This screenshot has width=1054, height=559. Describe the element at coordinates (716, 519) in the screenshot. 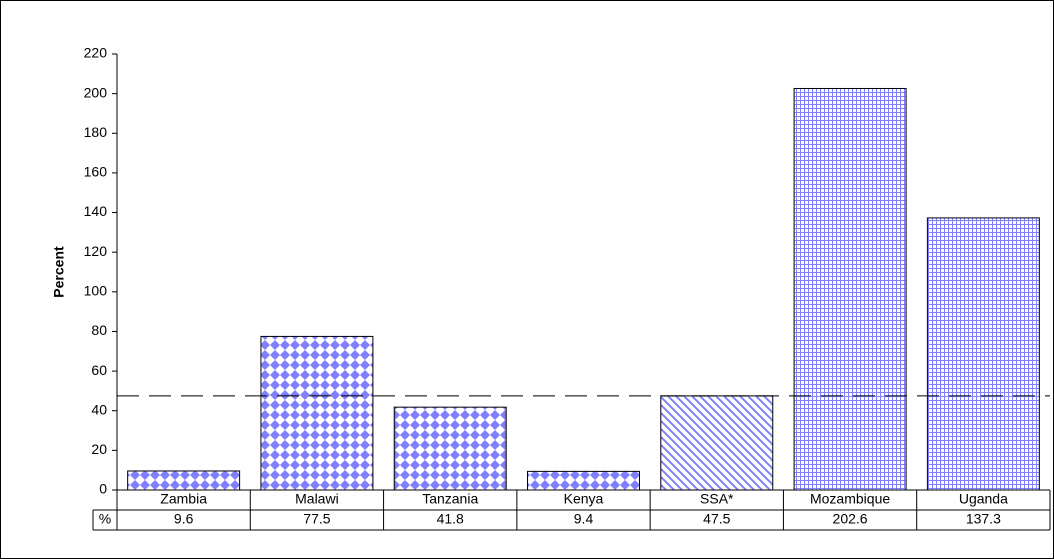

I see `table-value: 47.5` at that location.